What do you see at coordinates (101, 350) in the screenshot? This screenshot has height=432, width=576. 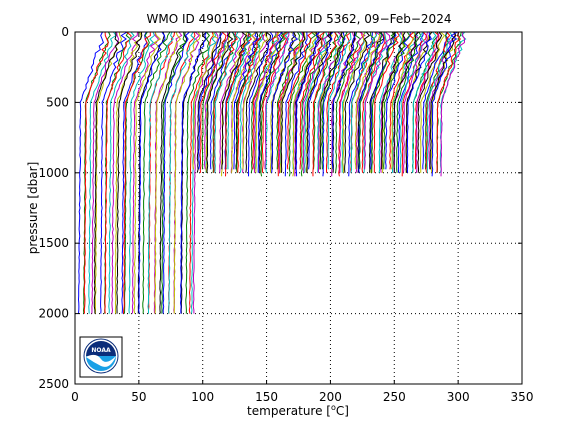 I see `noaa-logo-text: NOAA` at bounding box center [101, 350].